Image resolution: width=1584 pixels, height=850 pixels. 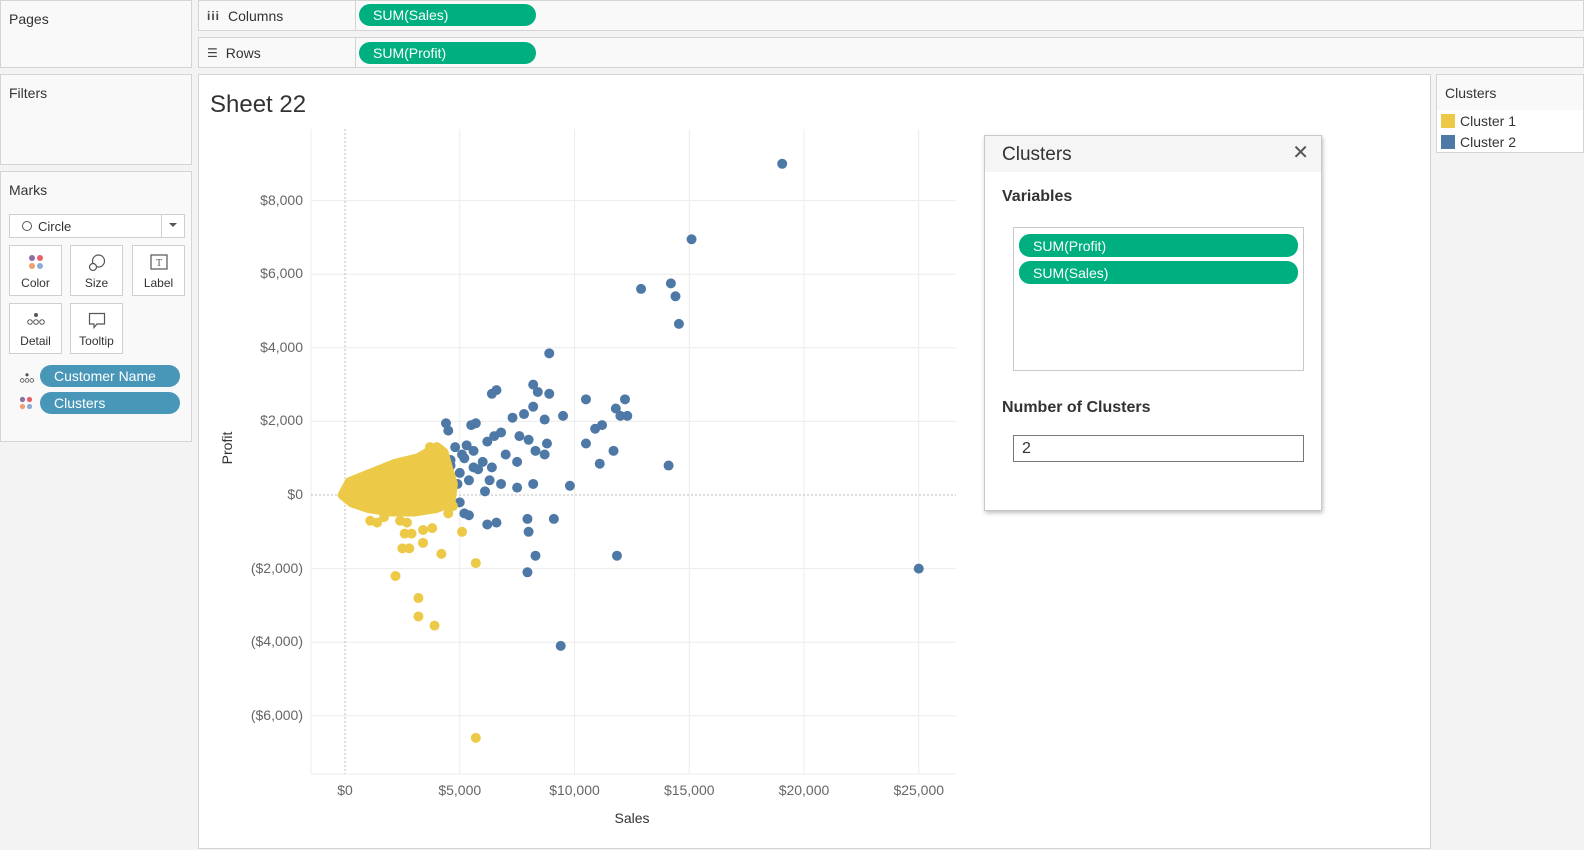 I want to click on columns-shelf: iii Columns SUM(Sales), so click(x=891, y=15).